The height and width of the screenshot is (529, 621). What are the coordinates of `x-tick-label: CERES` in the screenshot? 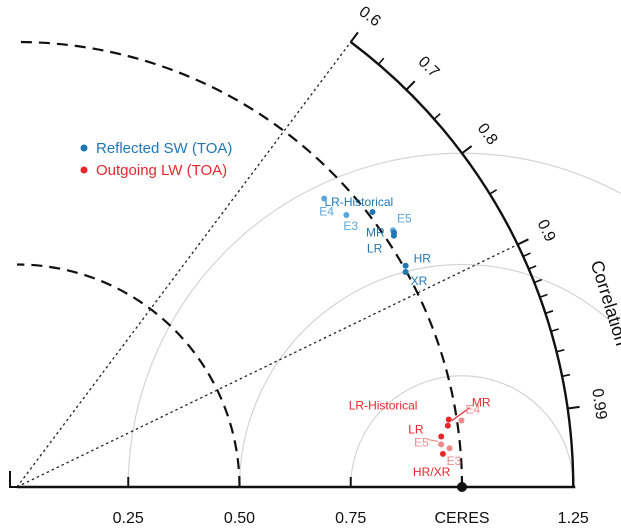 It's located at (461, 518).